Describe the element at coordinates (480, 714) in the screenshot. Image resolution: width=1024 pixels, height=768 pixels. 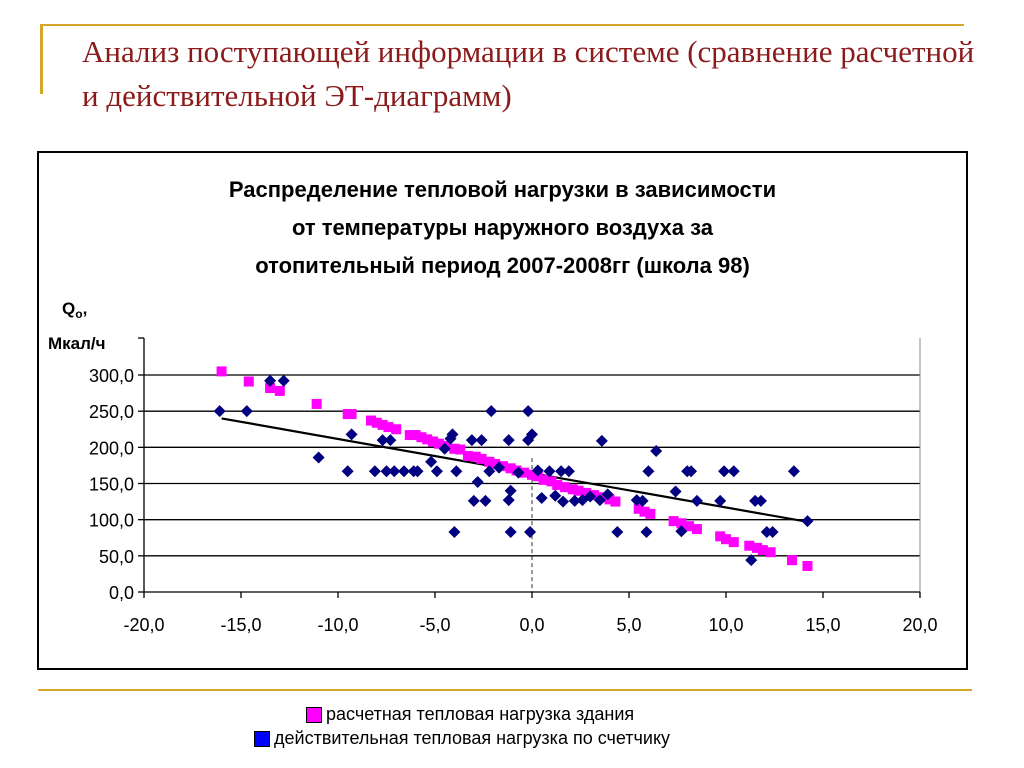
I see `legend-label-calc: расчетная тепловая нагрузка здания` at that location.